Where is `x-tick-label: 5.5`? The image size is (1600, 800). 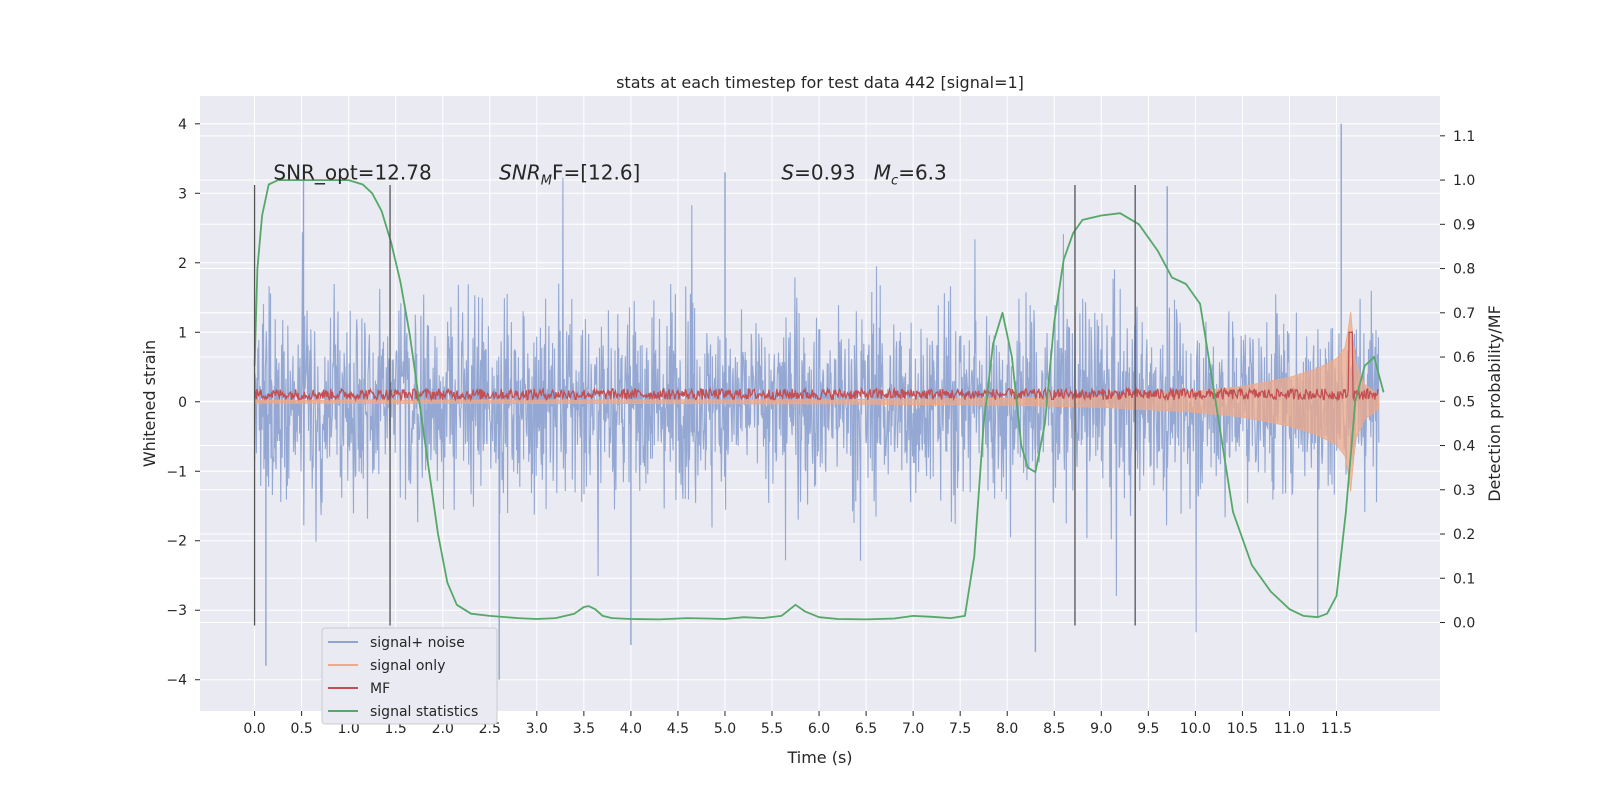 x-tick-label: 5.5 is located at coordinates (772, 729).